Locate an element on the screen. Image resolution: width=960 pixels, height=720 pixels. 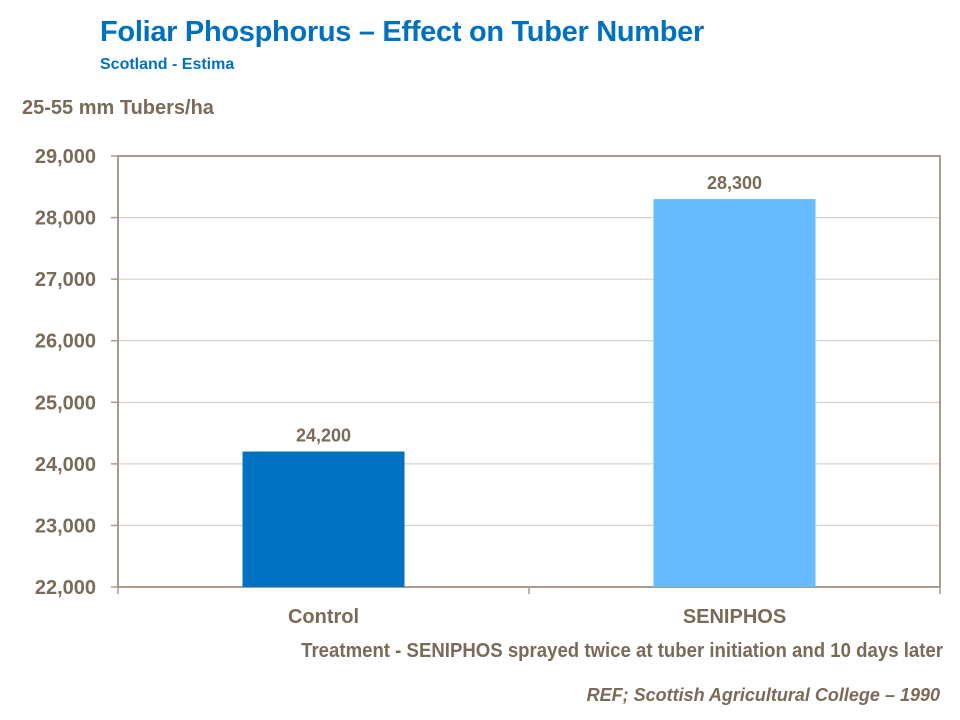
y-tick-label: 25,000 is located at coordinates (65, 403).